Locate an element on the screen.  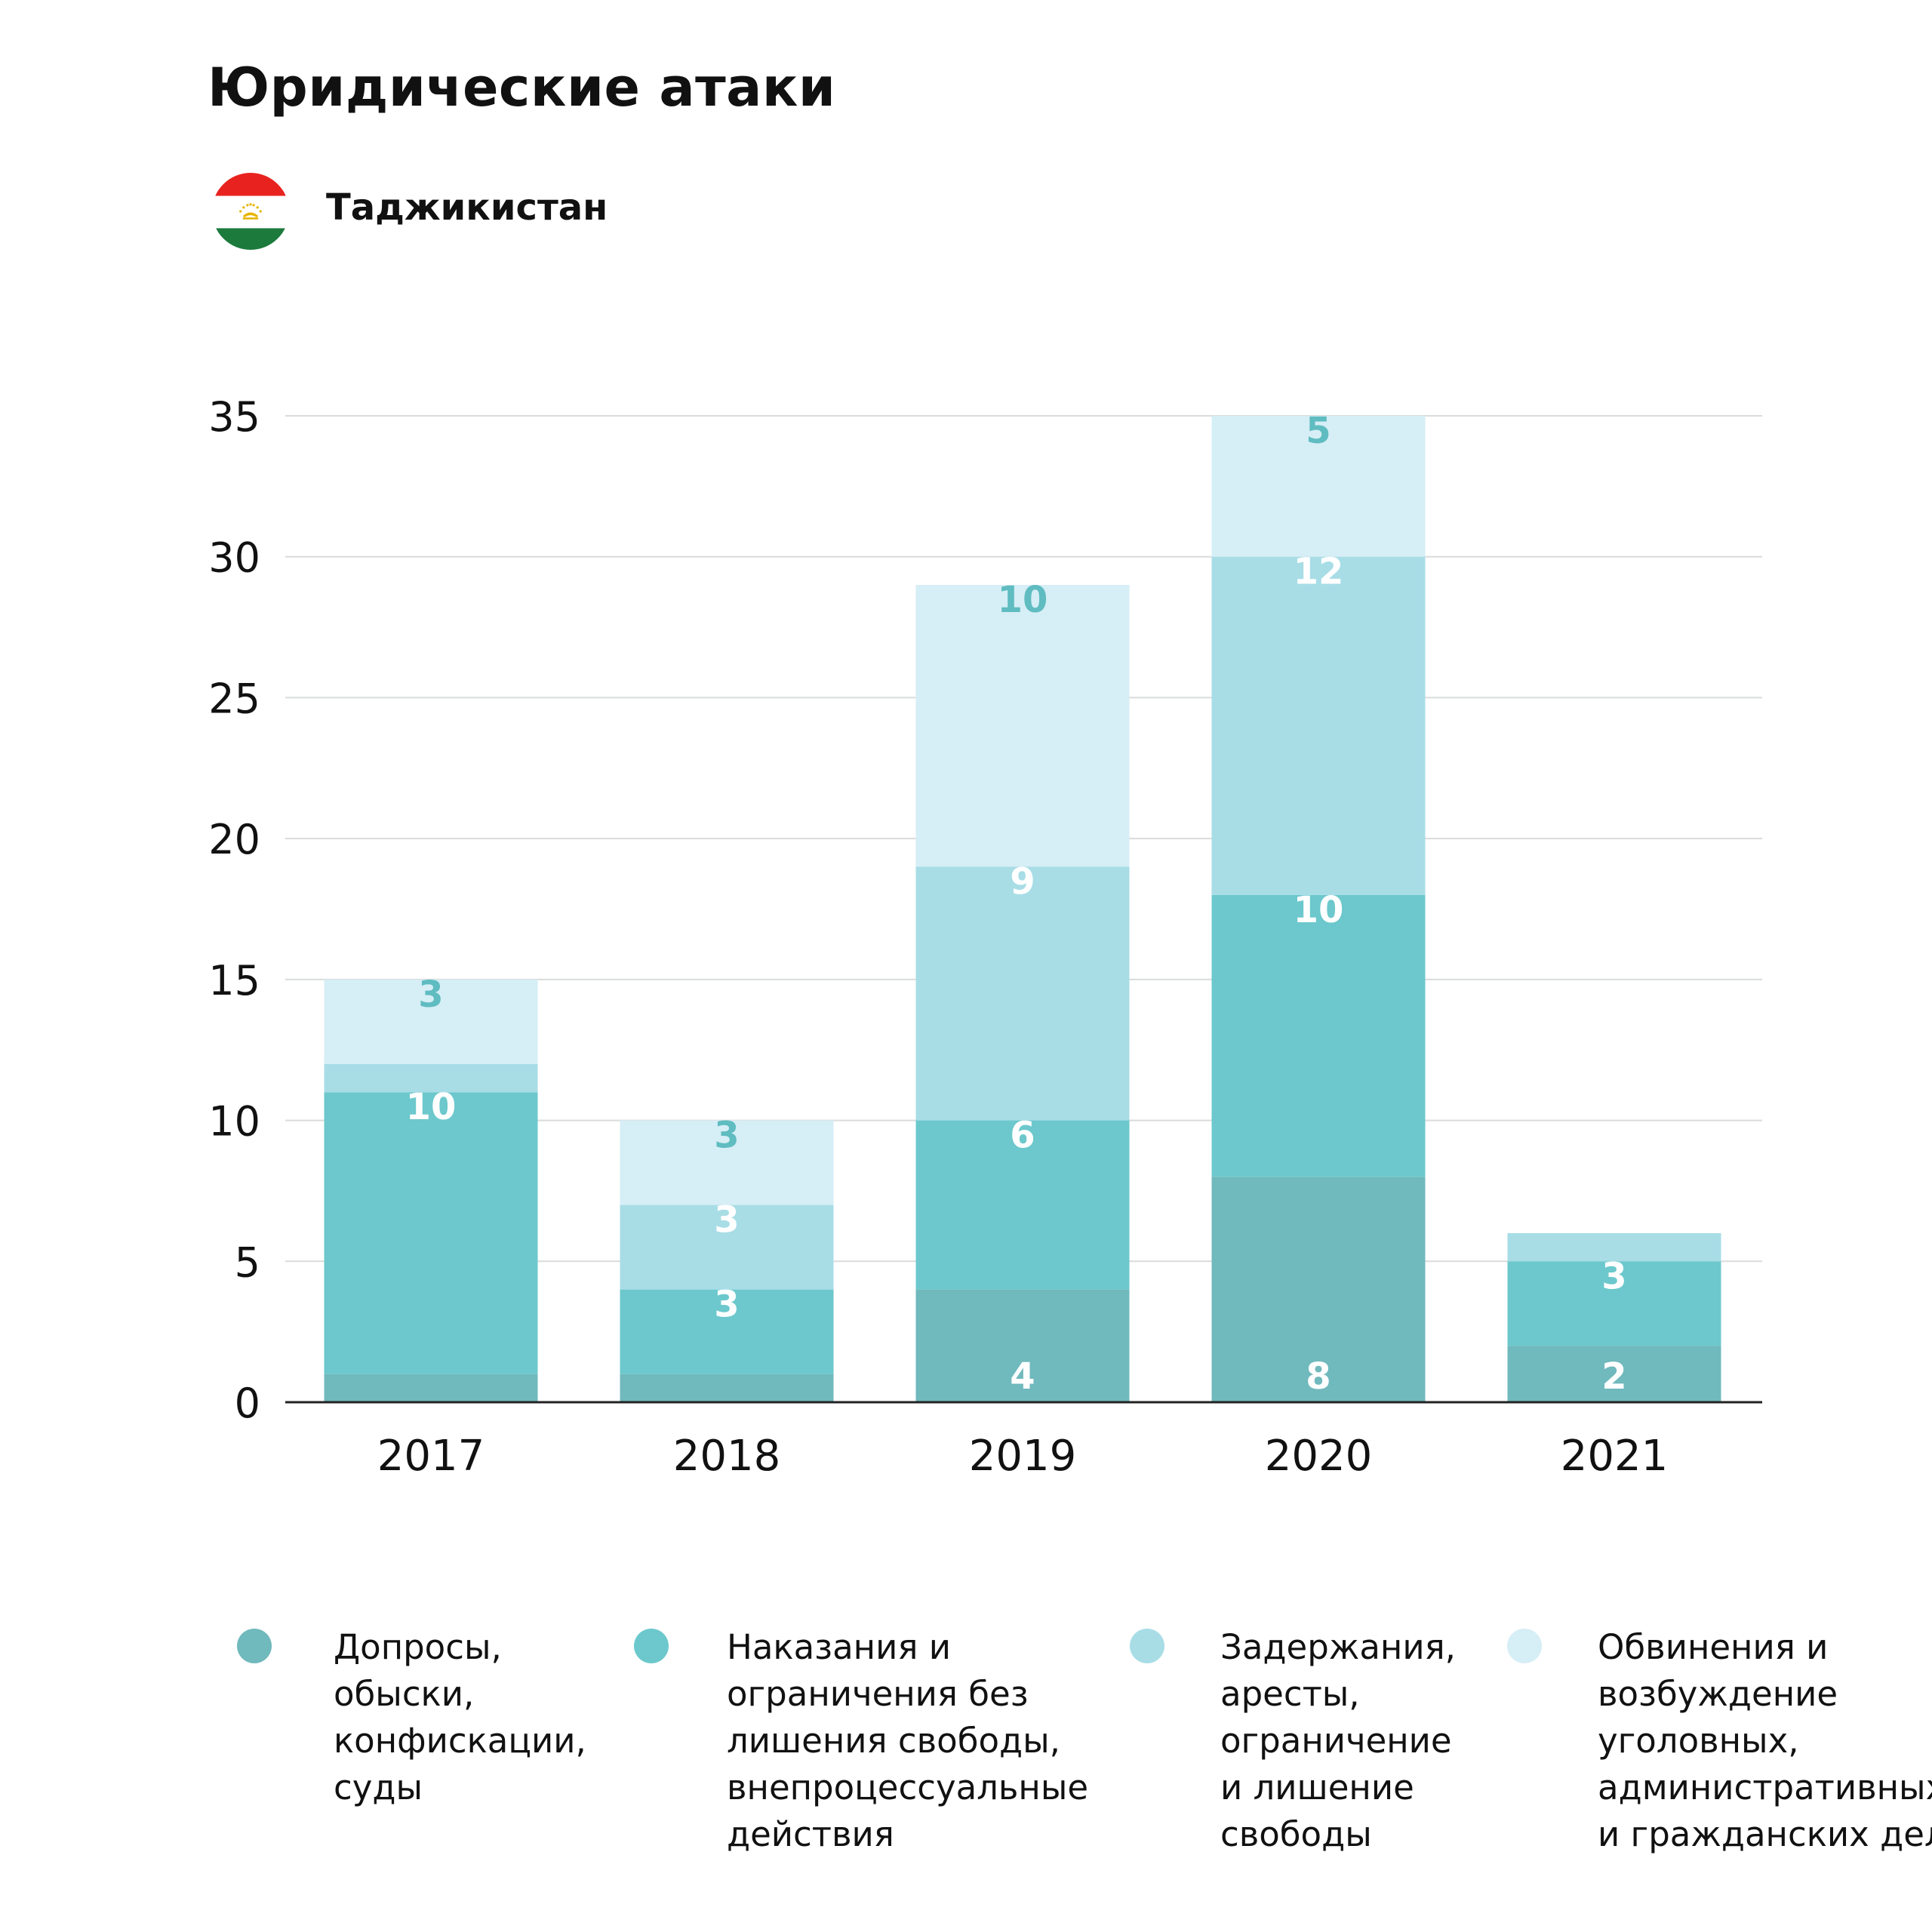
data-label: 12 is located at coordinates (1319, 572).